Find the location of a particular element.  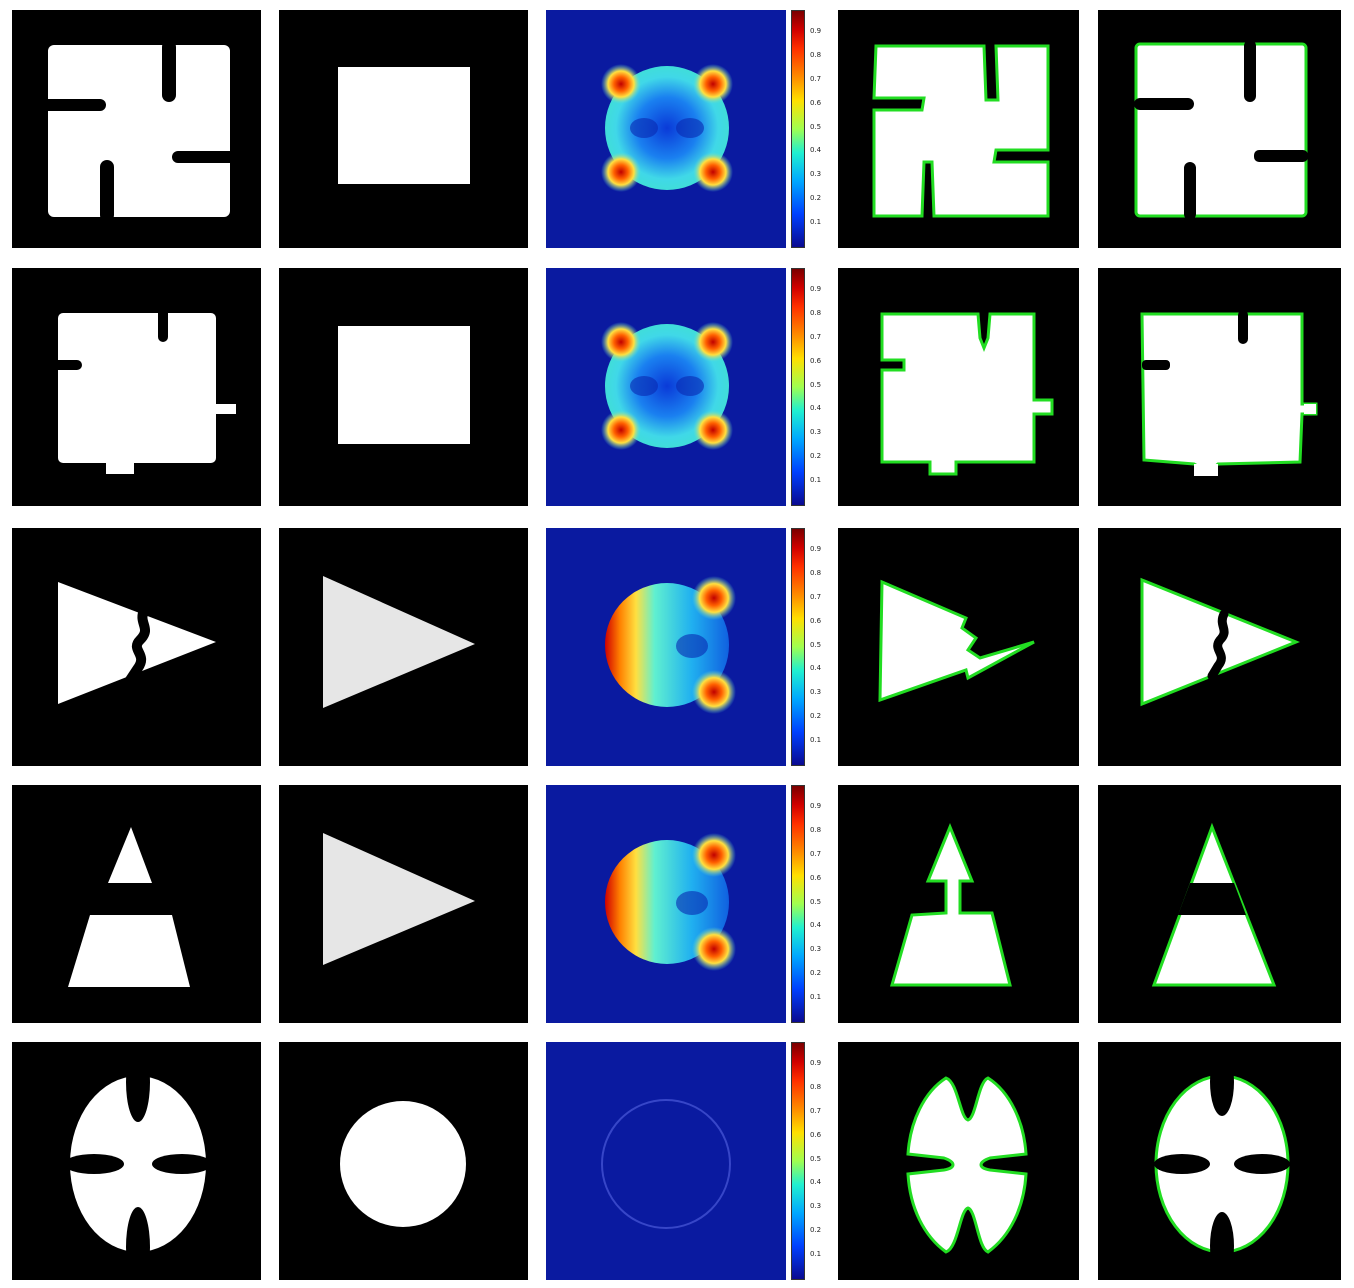

row1-colorbar: 0.9 0.8 0.7 0.6 0.5 0.4 0.3 0.2 0.1 is located at coordinates (806, 129).